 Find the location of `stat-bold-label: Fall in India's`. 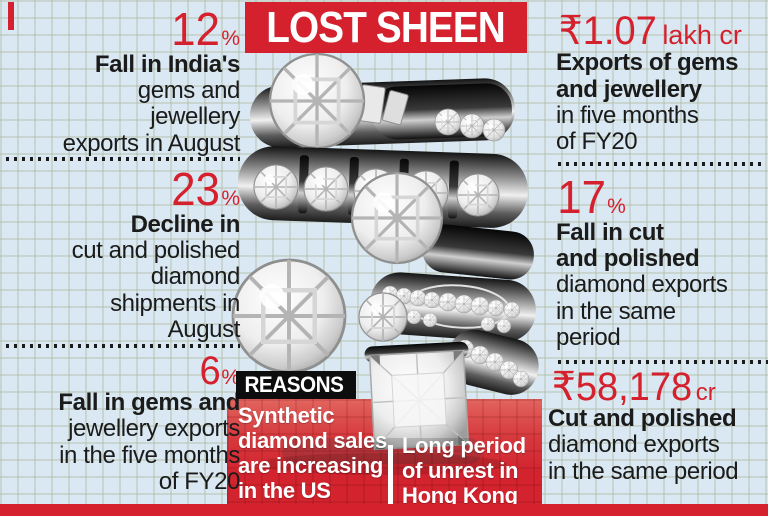

stat-bold-label: Fall in India's is located at coordinates (167, 64).